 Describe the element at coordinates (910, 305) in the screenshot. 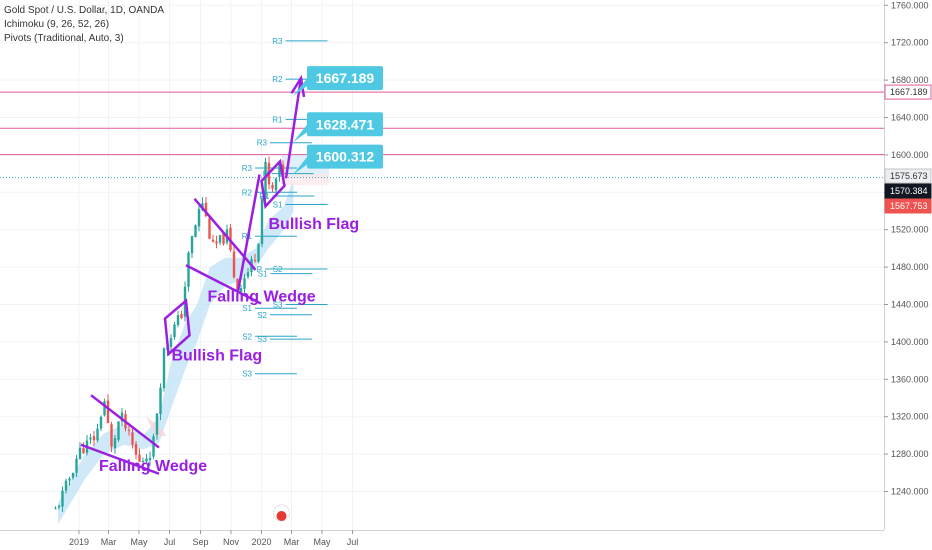

I see `price-tick-label: 1440.000` at that location.